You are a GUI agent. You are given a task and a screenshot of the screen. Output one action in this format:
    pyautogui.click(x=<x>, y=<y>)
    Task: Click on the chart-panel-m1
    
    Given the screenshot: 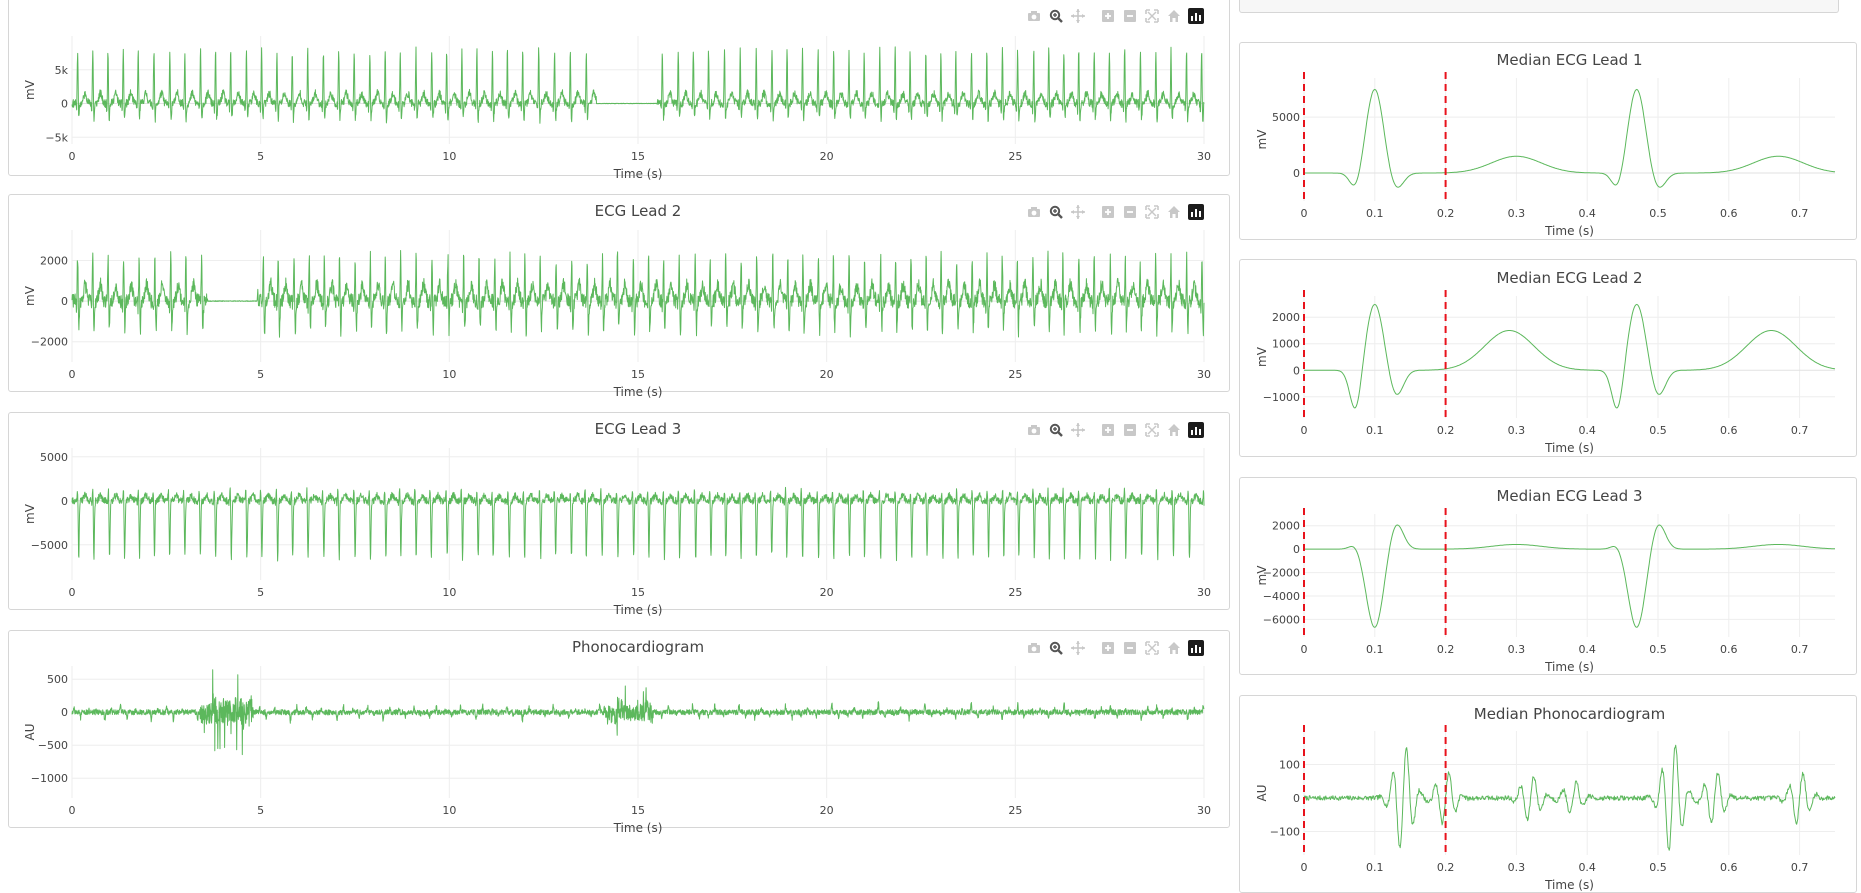 What is the action you would take?
    pyautogui.click(x=1548, y=141)
    